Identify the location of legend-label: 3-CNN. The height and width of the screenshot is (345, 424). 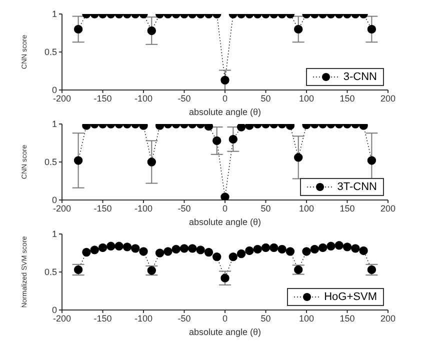
(360, 77).